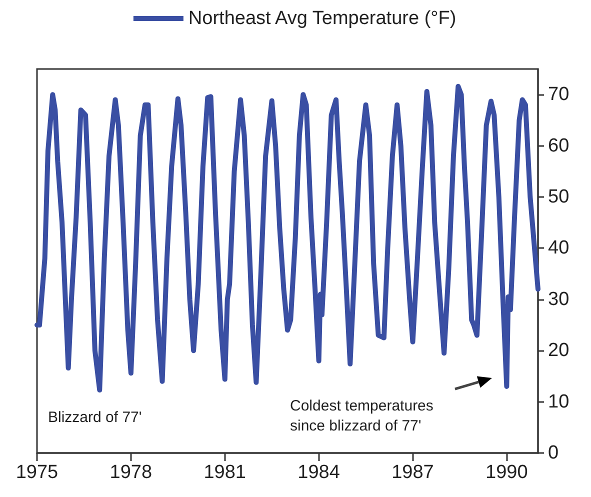  I want to click on y-tick-label: 0, so click(553, 453).